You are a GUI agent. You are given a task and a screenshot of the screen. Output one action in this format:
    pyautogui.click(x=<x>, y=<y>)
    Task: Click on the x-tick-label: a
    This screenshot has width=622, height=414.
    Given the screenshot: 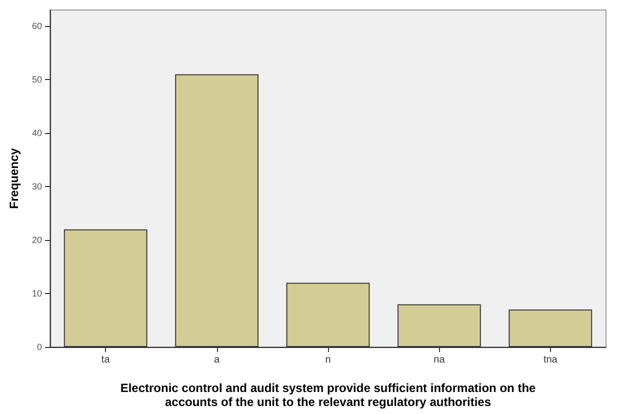 What is the action you would take?
    pyautogui.click(x=217, y=360)
    